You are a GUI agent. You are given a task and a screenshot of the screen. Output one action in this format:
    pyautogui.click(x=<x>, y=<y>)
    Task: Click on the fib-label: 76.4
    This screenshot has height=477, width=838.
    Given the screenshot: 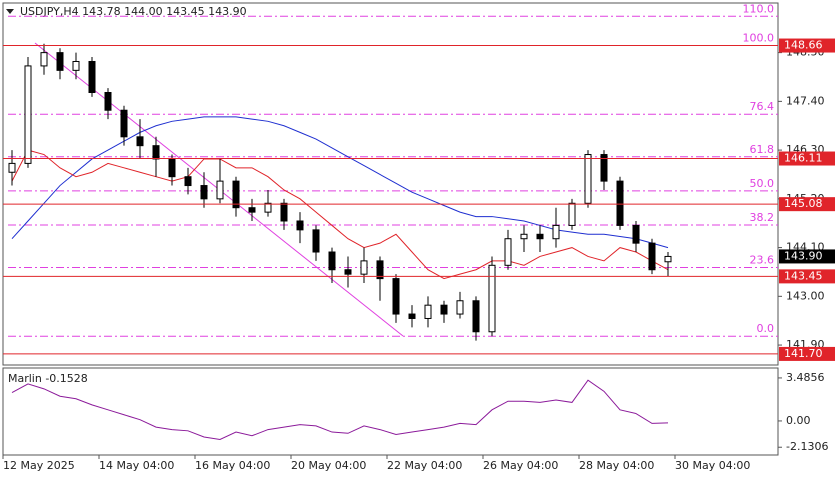 What is the action you would take?
    pyautogui.click(x=762, y=106)
    